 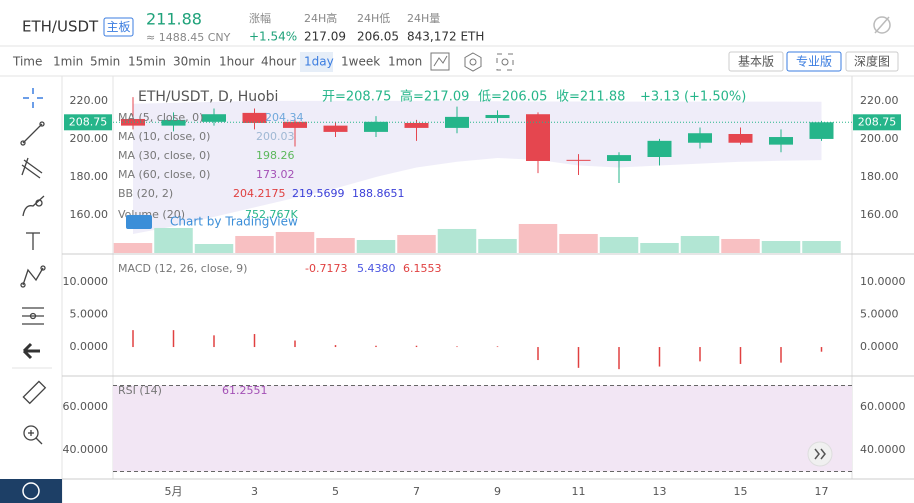 I want to click on y-tick-label-left: 40.0000, so click(x=86, y=449).